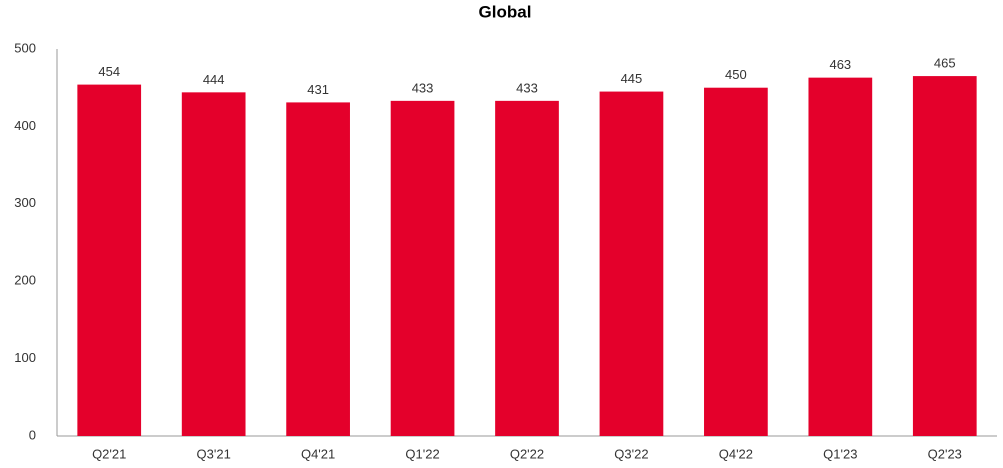 Image resolution: width=1003 pixels, height=468 pixels. What do you see at coordinates (32, 434) in the screenshot?
I see `y-tick-label: 0` at bounding box center [32, 434].